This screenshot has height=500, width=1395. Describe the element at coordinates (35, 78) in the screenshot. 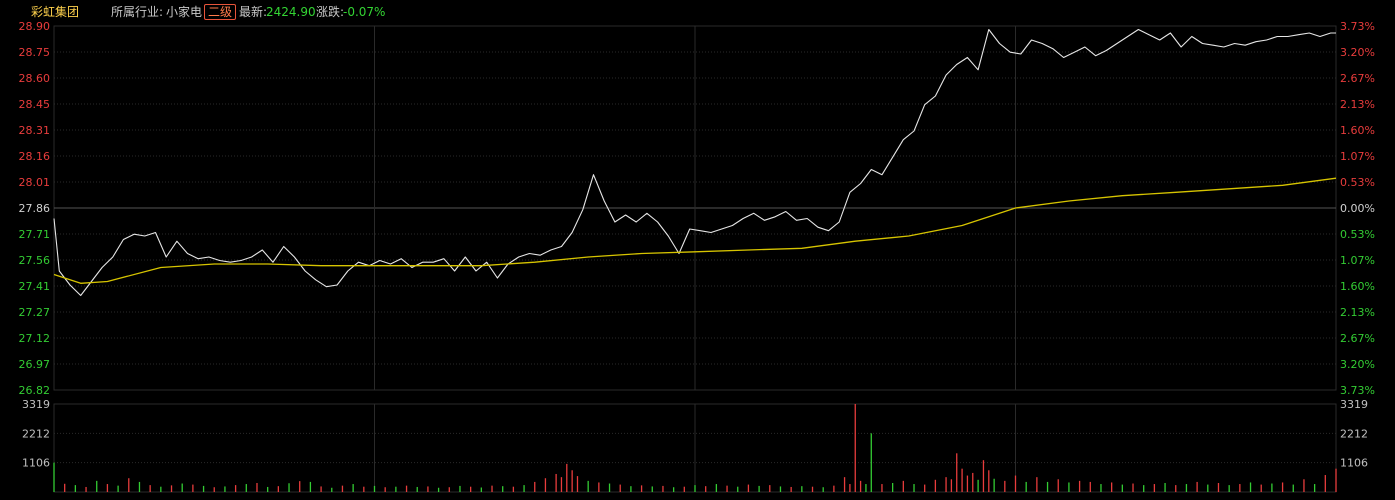

I see `price-tick-left: 28.60` at that location.